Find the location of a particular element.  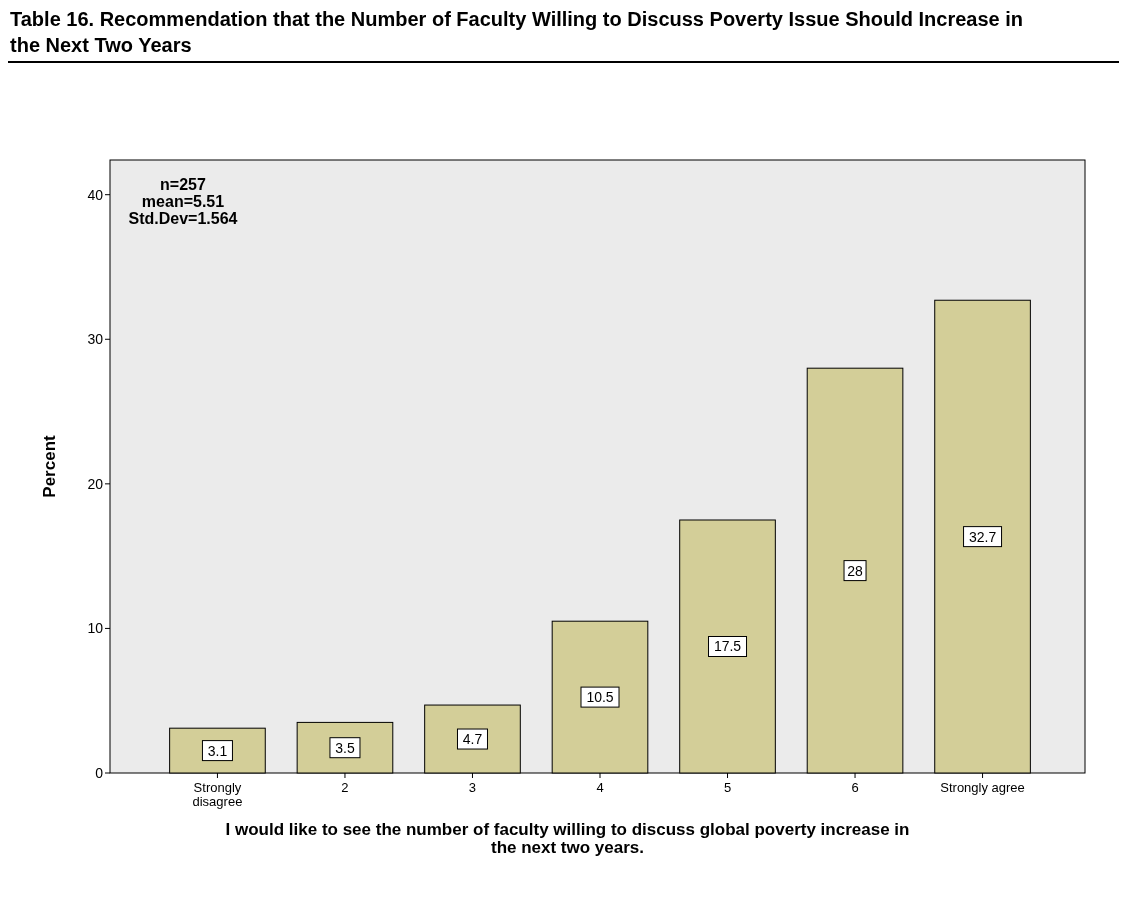

x-tick-label: Strongly disagree is located at coordinates (217, 794).